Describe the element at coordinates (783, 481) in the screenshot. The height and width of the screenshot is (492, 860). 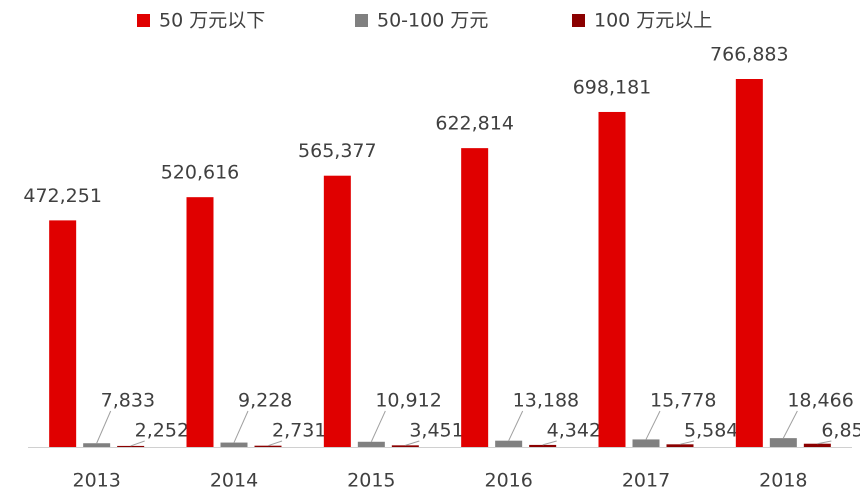
I see `x-tick-label: 2018` at that location.